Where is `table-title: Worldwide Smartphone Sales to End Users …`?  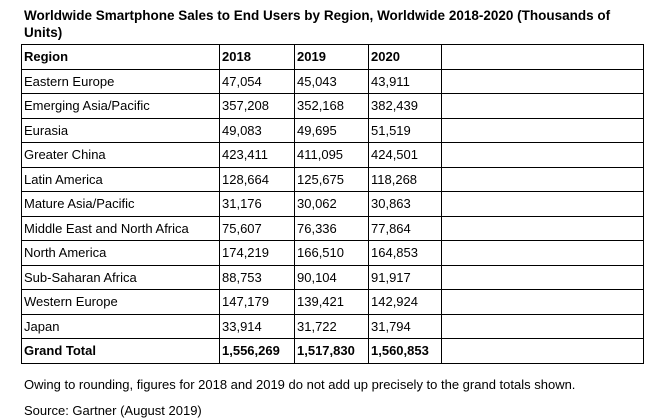
table-title: Worldwide Smartphone Sales to End Users … is located at coordinates (317, 24).